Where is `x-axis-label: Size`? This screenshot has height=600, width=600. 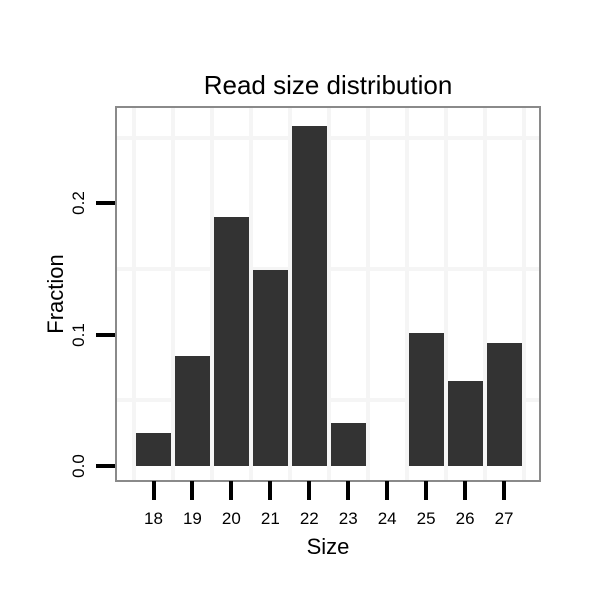 x-axis-label: Size is located at coordinates (328, 546).